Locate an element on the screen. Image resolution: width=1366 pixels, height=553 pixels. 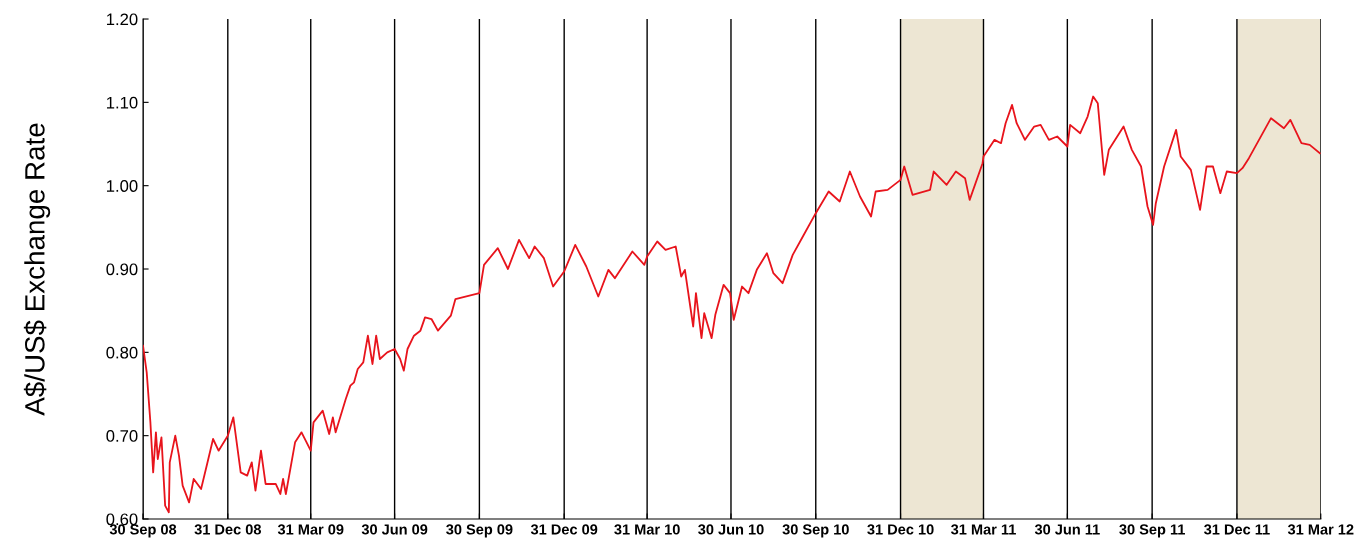
y-axis-title: A$/US$ Exchange Rate is located at coordinates (37, 269).